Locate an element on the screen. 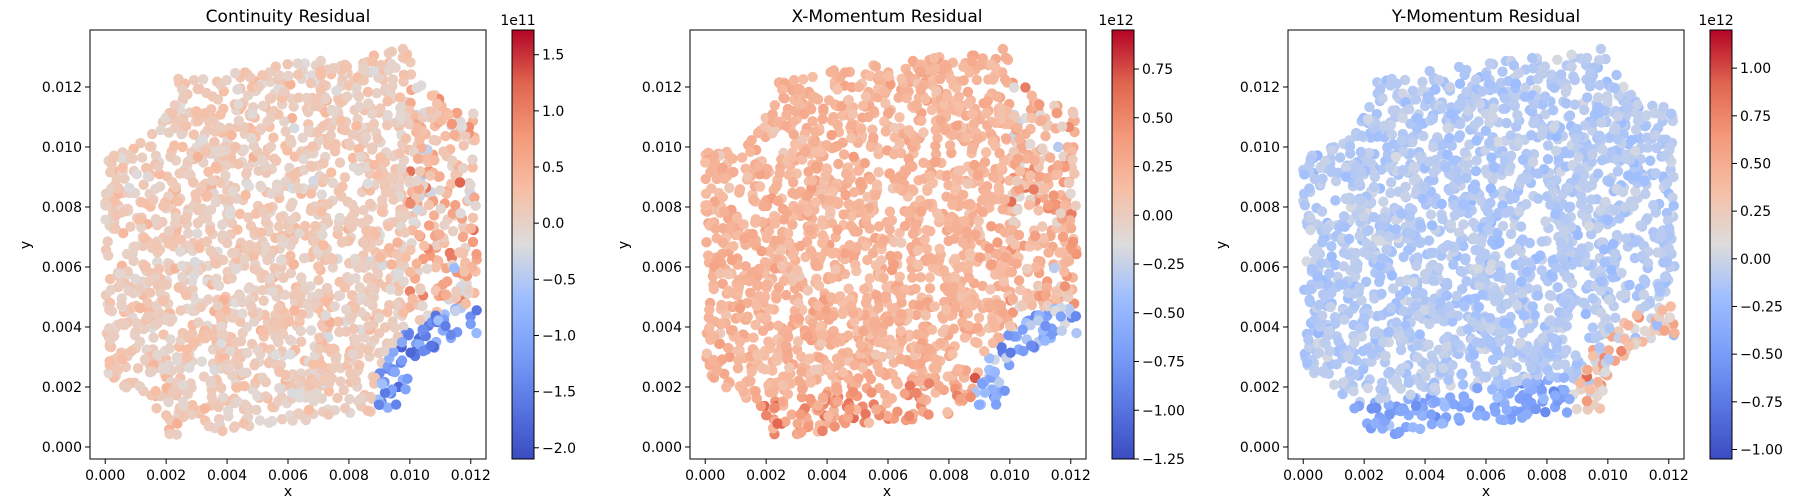 The width and height of the screenshot is (1800, 500). colorbar-tick-label: −2.0 is located at coordinates (559, 449).